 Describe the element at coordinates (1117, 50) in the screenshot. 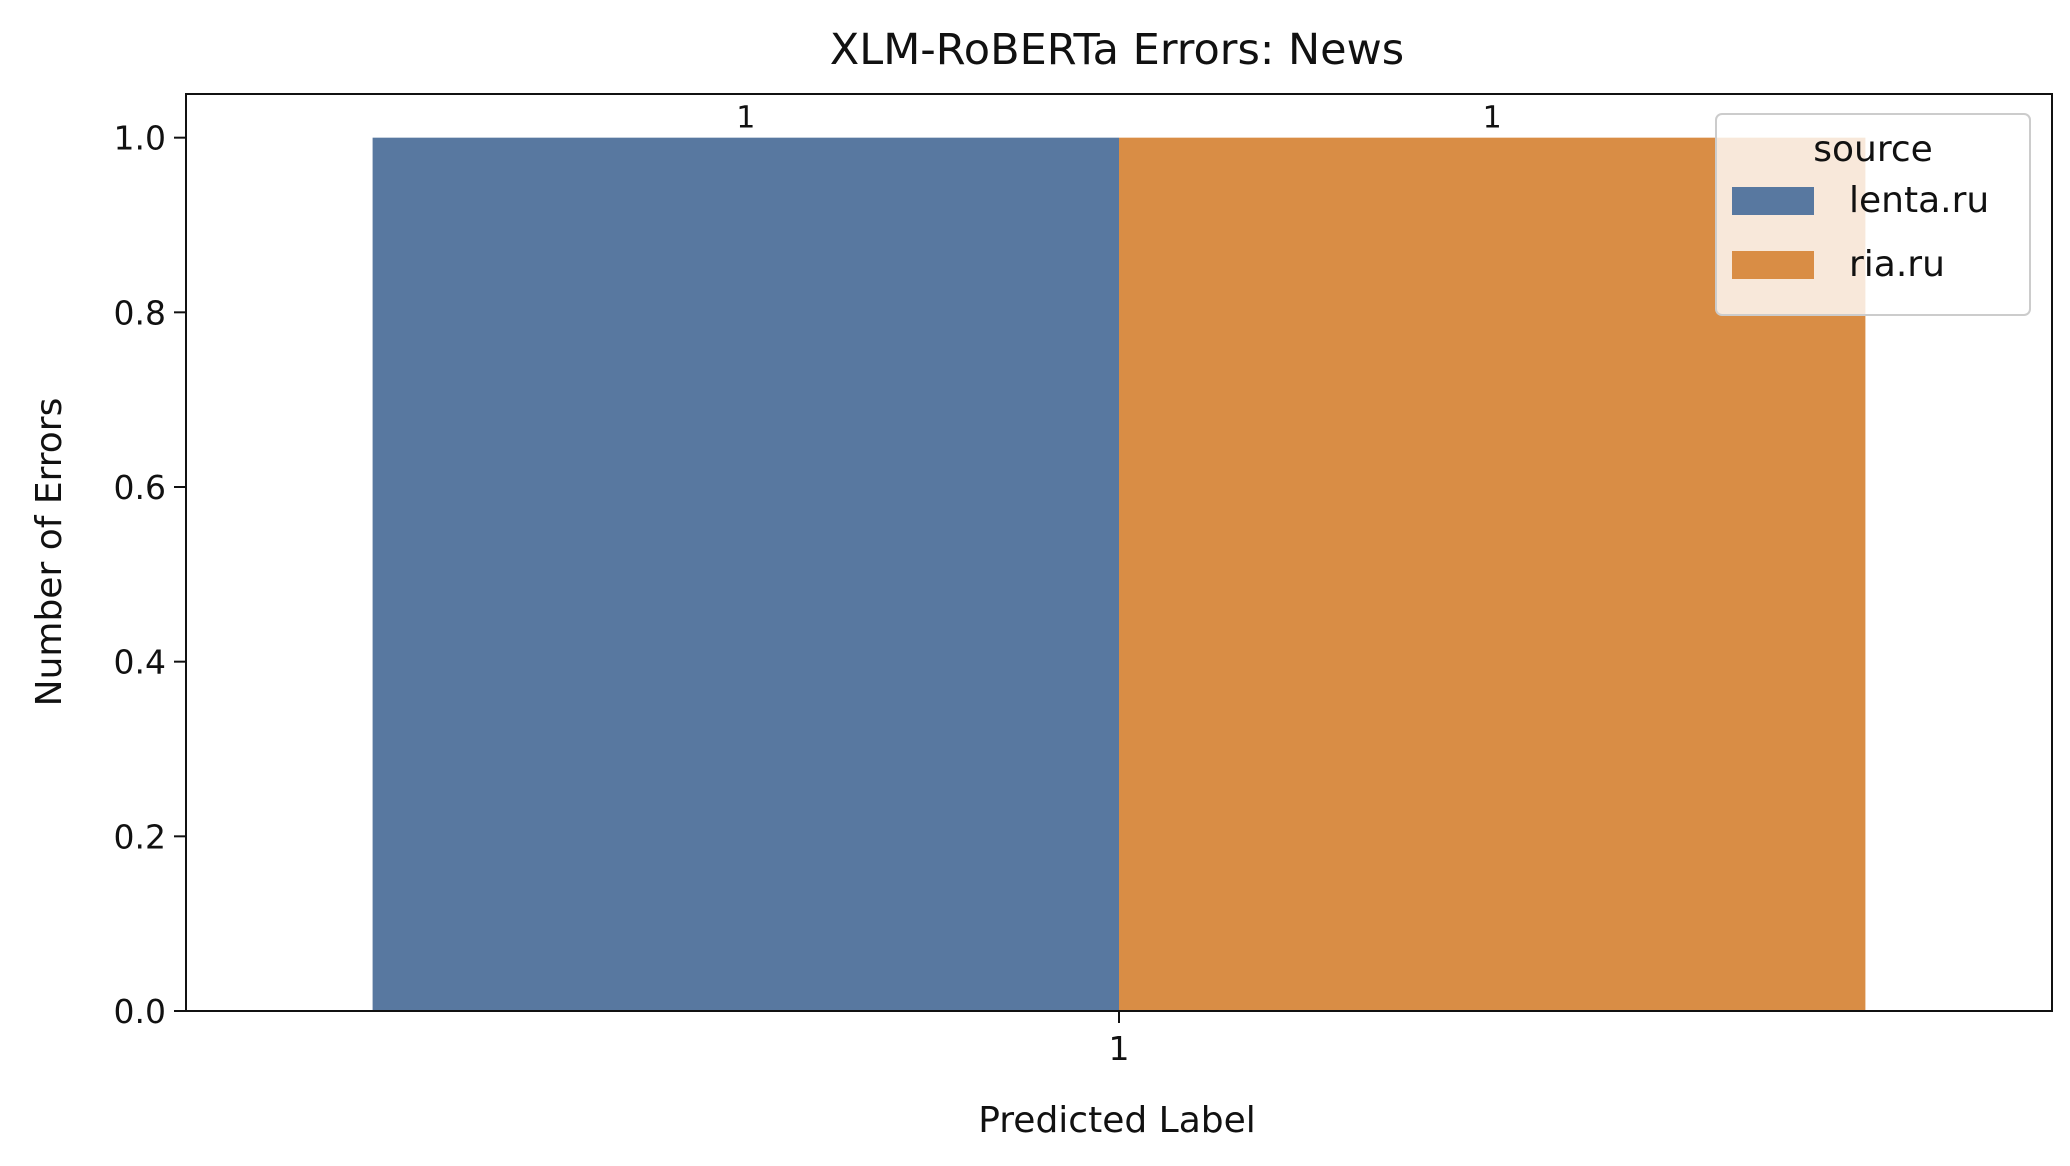

I see `chart-title: XLM-RoBERTa Errors: News` at that location.